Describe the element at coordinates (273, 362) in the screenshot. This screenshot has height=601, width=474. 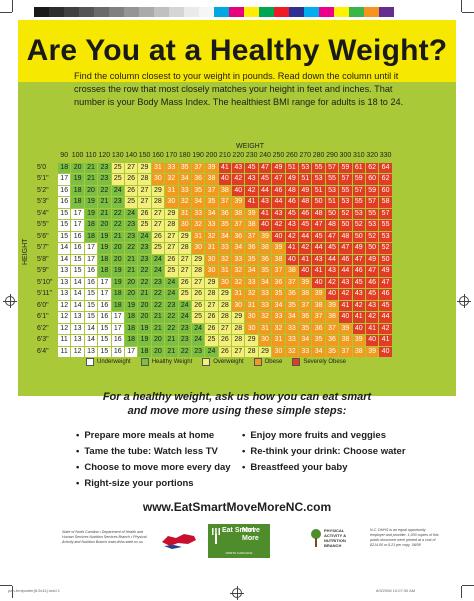
I see `legend-label: Obese` at that location.